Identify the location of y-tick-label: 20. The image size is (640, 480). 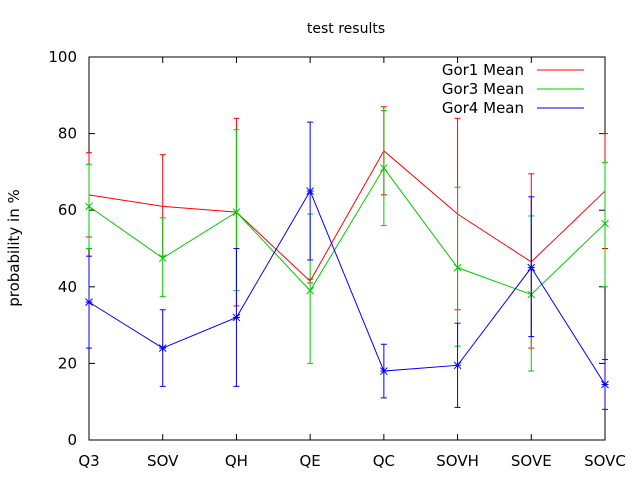
(67, 363).